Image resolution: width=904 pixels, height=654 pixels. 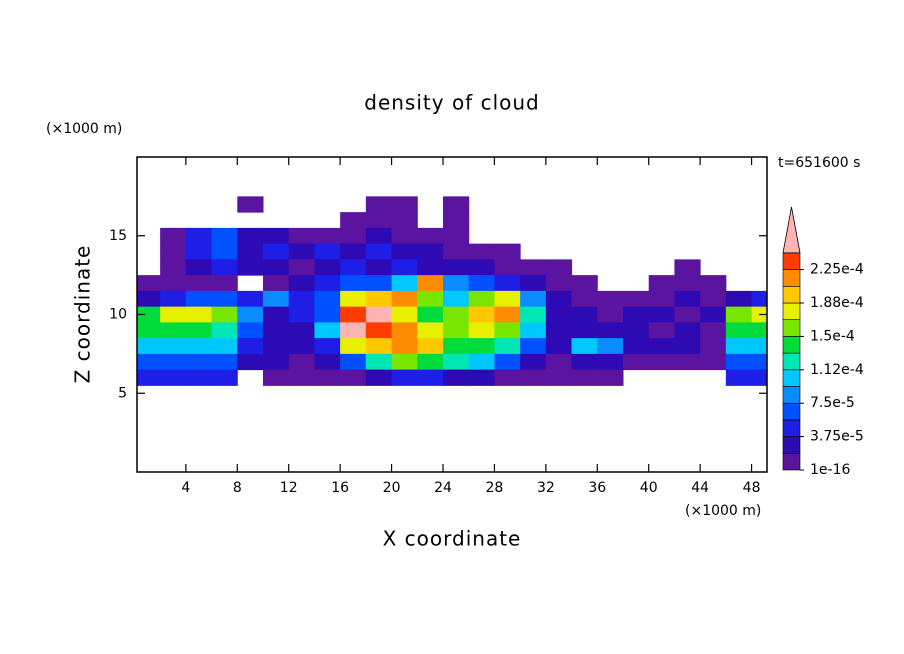 What do you see at coordinates (649, 488) in the screenshot?
I see `x-tick-label: 40` at bounding box center [649, 488].